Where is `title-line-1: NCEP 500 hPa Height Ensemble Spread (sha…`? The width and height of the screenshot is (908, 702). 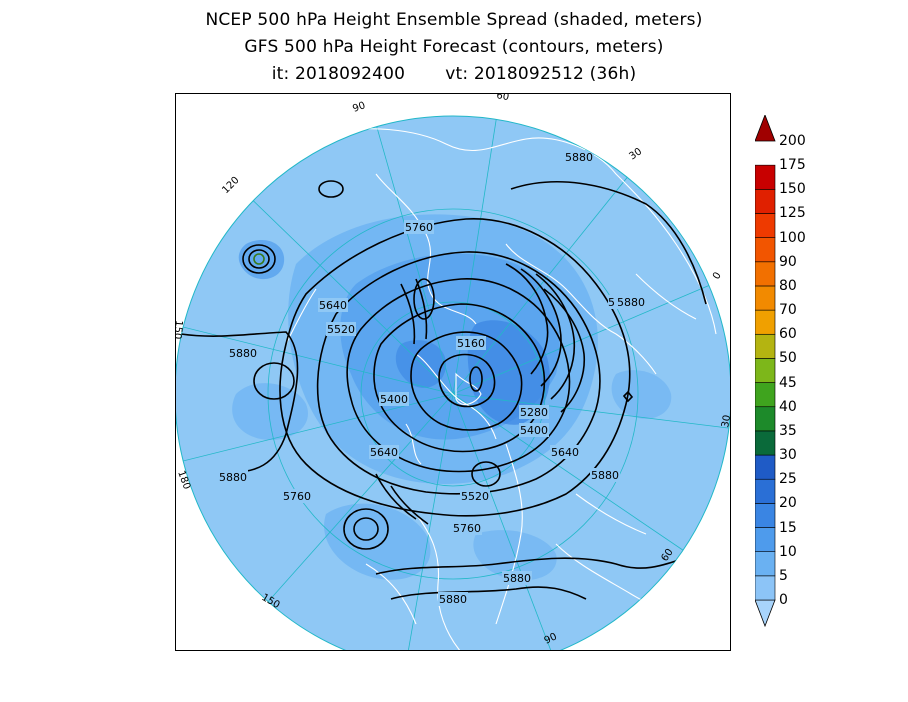 title-line-1: NCEP 500 hPa Height Ensemble Spread (sha… is located at coordinates (454, 20).